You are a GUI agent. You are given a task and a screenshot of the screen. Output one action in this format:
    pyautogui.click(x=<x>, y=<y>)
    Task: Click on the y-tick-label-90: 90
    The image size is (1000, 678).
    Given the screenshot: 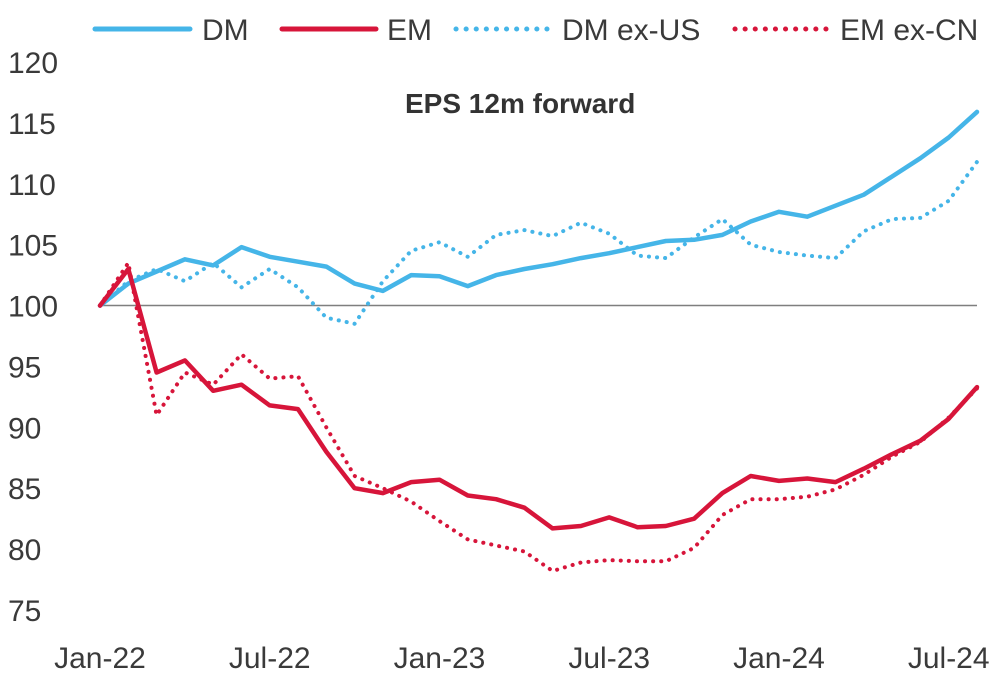 What is the action you would take?
    pyautogui.click(x=24, y=428)
    